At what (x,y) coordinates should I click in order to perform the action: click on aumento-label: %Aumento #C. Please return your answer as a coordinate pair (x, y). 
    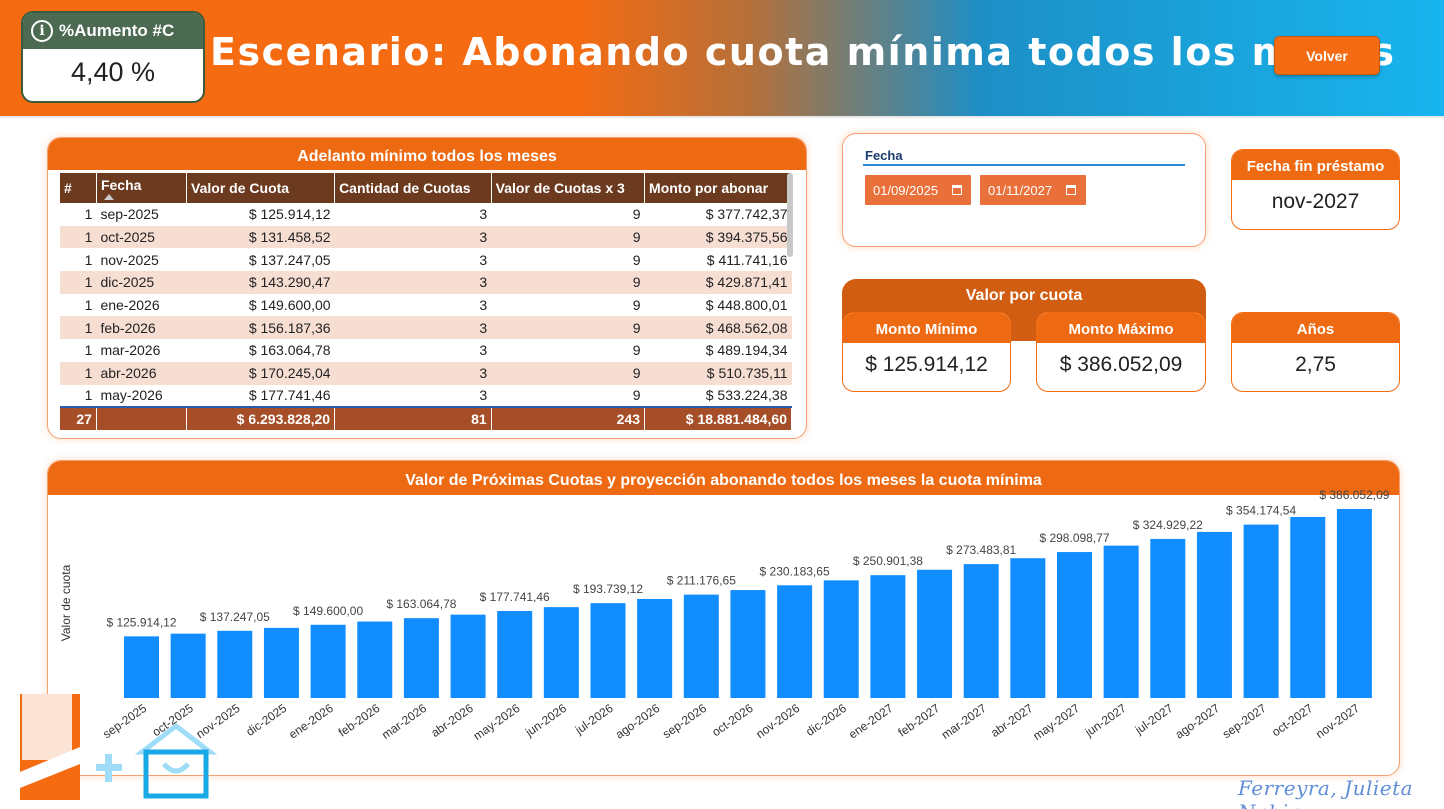
    Looking at the image, I should click on (117, 30).